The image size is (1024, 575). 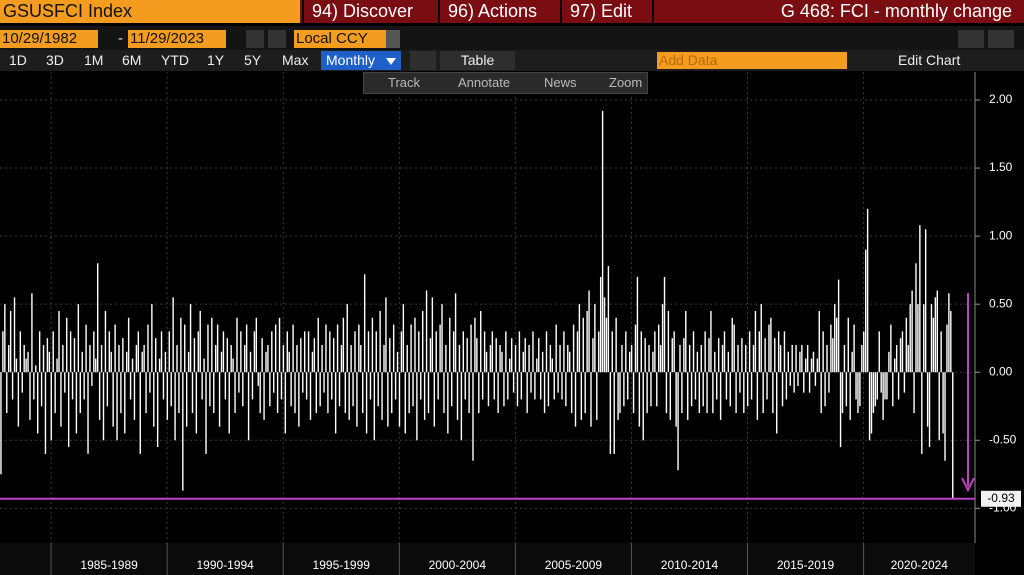 I want to click on next-button, so click(x=277, y=39).